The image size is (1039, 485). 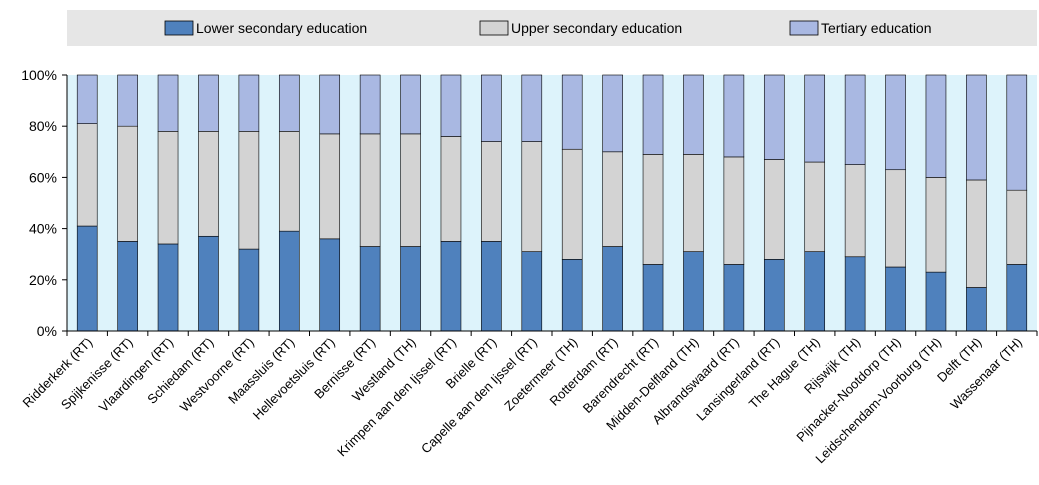 I want to click on bar-the-hague-th-tertiary-education, so click(x=815, y=118).